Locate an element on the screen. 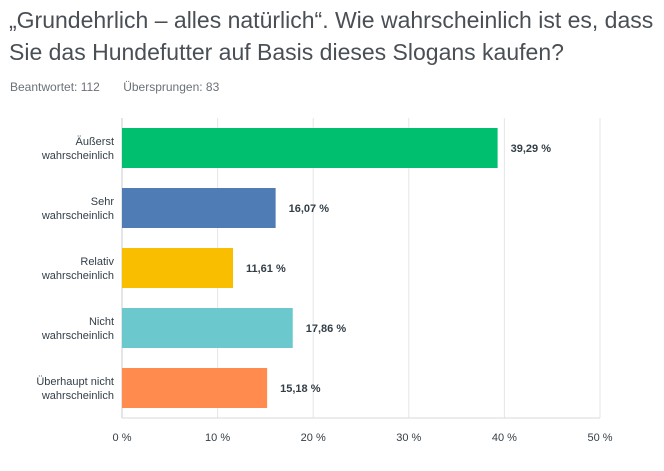 Image resolution: width=664 pixels, height=471 pixels. category-label: Überhaupt nicht wahrscheinlich is located at coordinates (75, 389).